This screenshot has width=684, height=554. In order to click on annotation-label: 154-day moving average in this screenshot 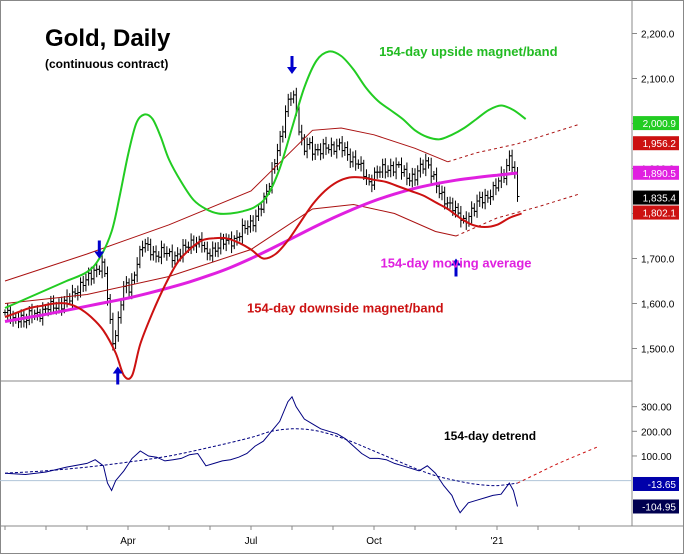, I will do `click(455, 263)`.